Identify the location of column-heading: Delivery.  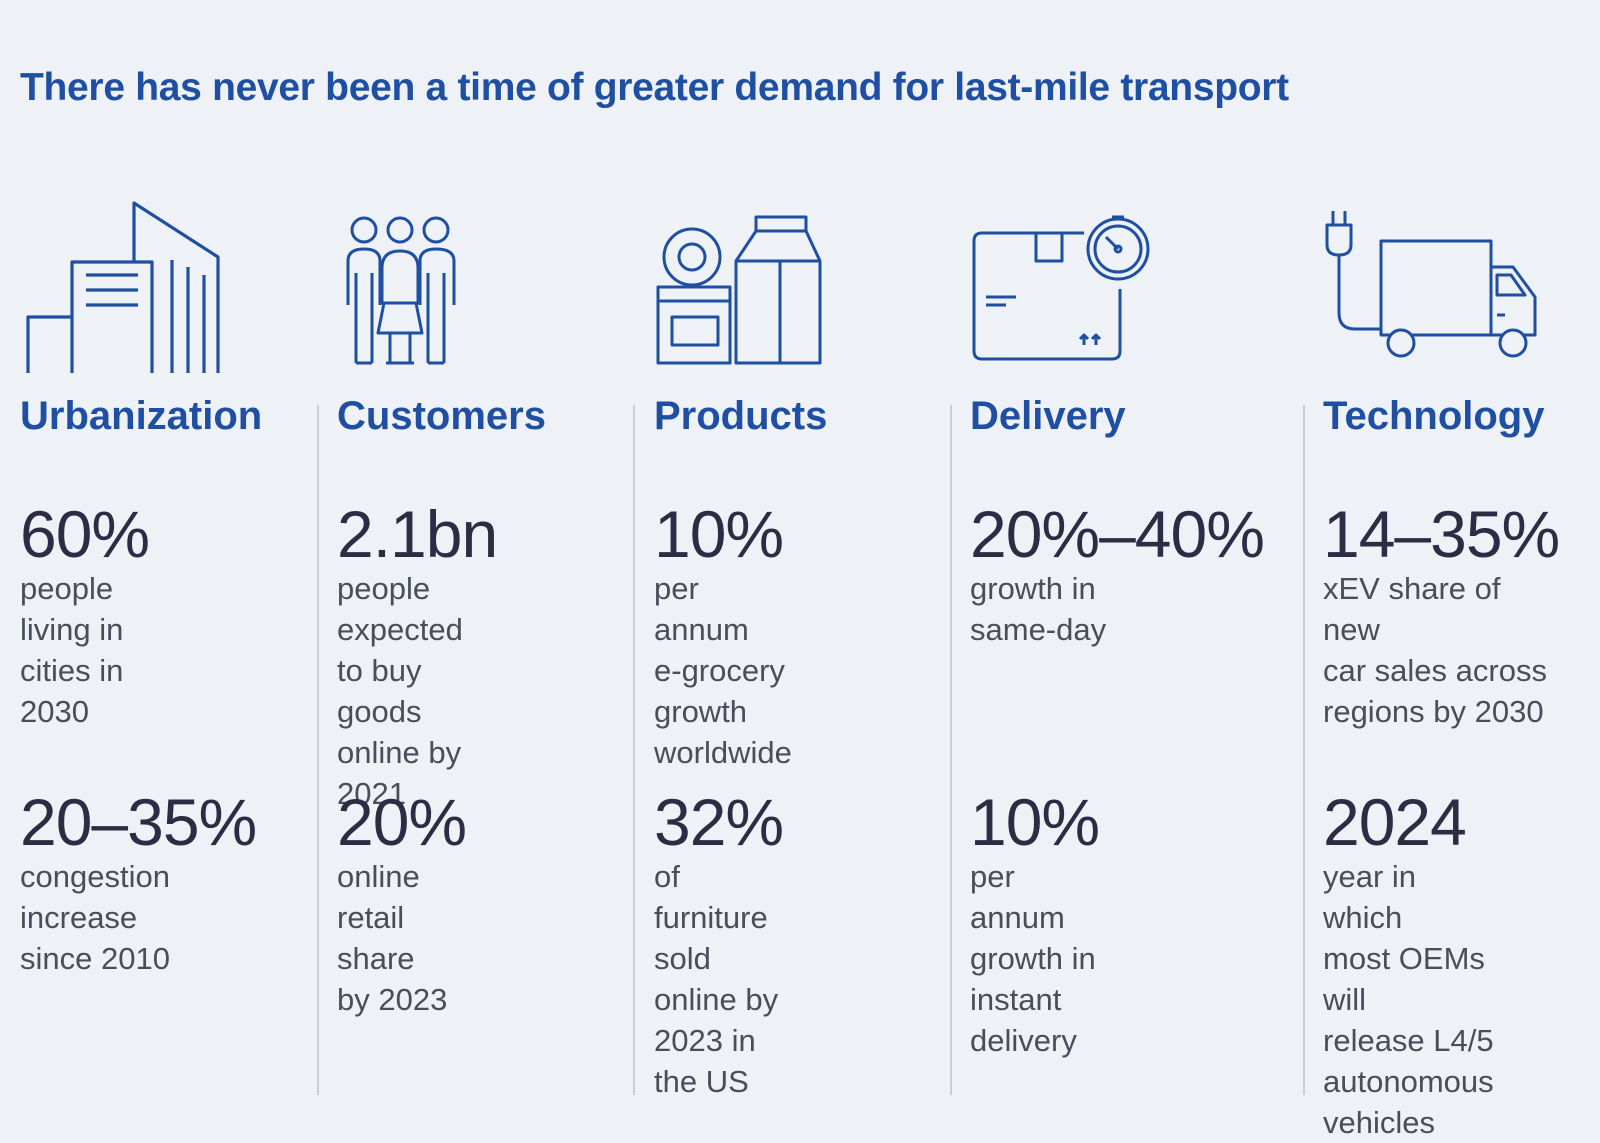
(1048, 416).